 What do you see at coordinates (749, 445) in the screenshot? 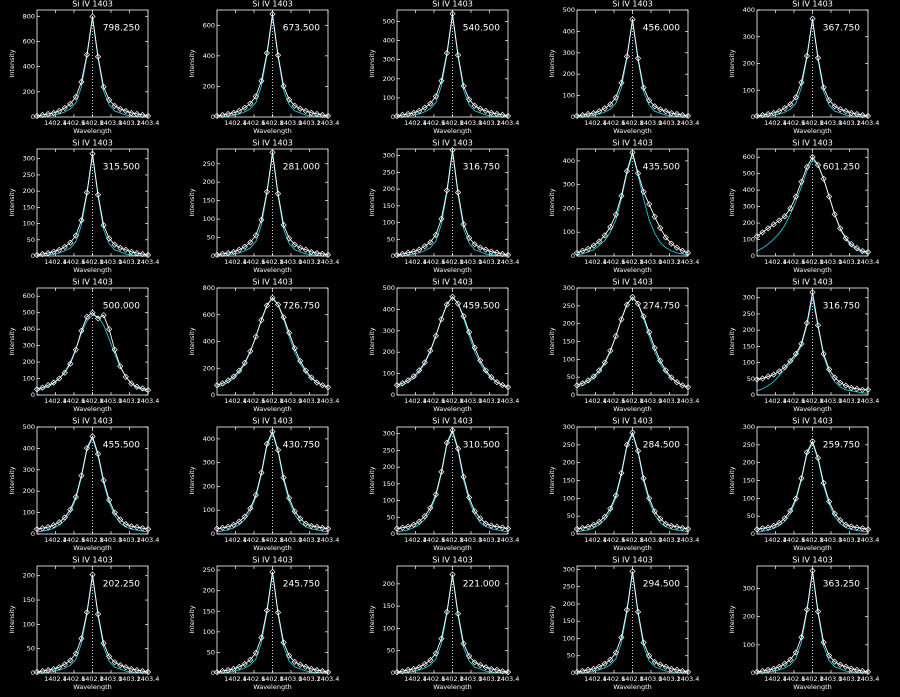
I see `y-tick-label: 250` at bounding box center [749, 445].